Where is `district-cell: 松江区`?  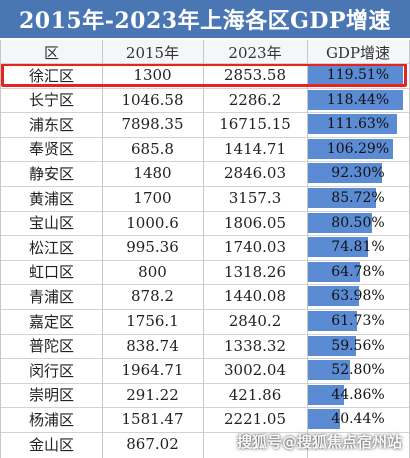 district-cell: 松江区 is located at coordinates (51, 247).